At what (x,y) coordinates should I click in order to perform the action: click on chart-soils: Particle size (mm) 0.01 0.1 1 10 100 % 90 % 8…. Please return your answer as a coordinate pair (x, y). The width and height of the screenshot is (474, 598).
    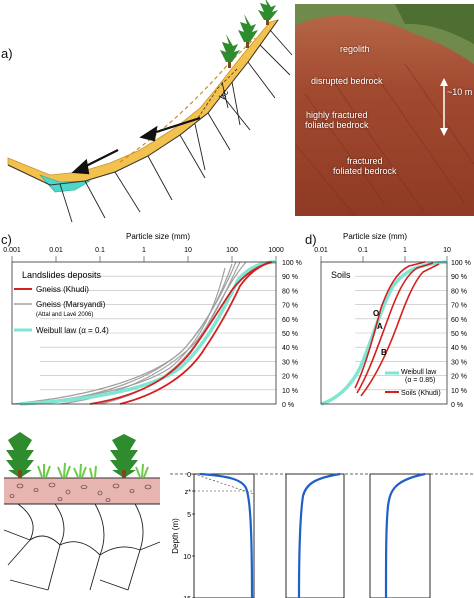
    Looking at the image, I should click on (392, 320).